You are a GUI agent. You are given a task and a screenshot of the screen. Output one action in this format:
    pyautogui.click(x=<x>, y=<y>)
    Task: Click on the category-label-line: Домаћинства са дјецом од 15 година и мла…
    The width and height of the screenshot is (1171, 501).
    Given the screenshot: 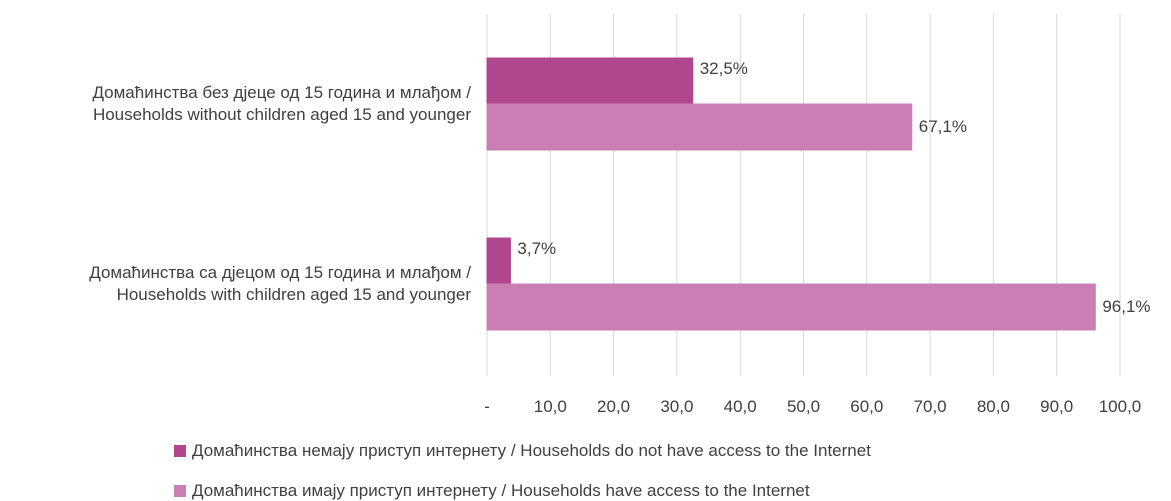 What is the action you would take?
    pyautogui.click(x=280, y=272)
    